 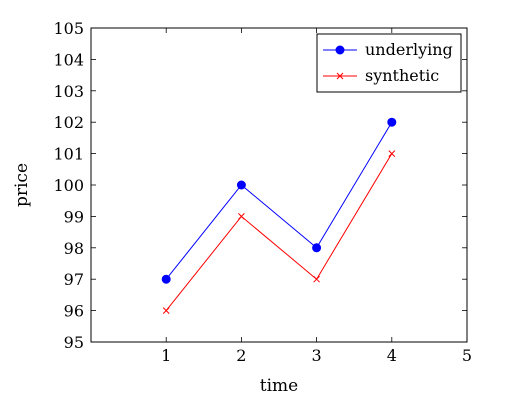 What do you see at coordinates (166, 355) in the screenshot?
I see `x-tick-label: 1` at bounding box center [166, 355].